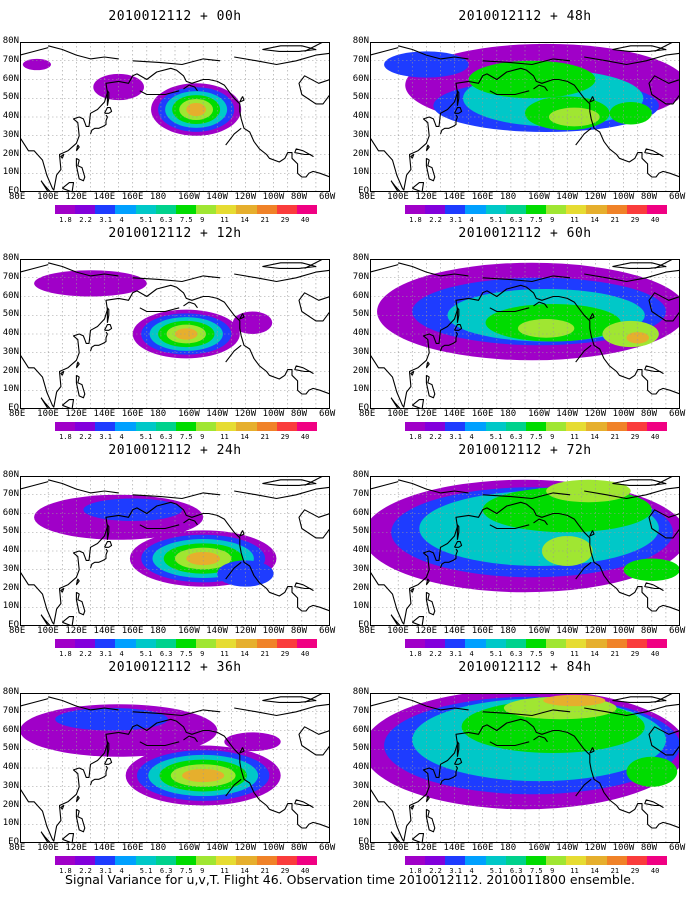  Describe the element at coordinates (265, 220) in the screenshot. I see `colorbar-label: 21` at that location.